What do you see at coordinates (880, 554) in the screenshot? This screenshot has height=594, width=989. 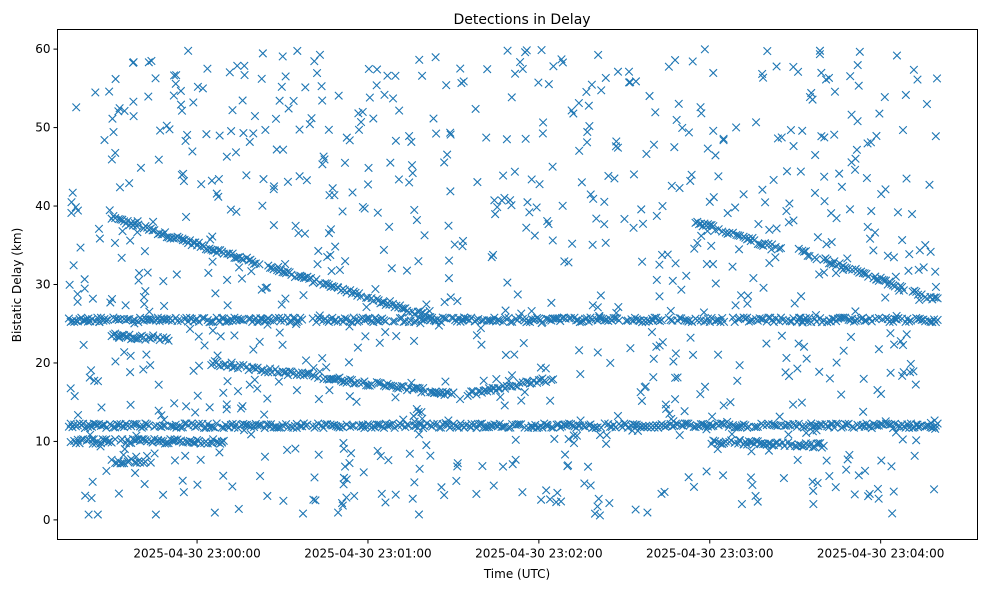 I see `x-tick-label: 2025-04-30 23:04:00` at bounding box center [880, 554].